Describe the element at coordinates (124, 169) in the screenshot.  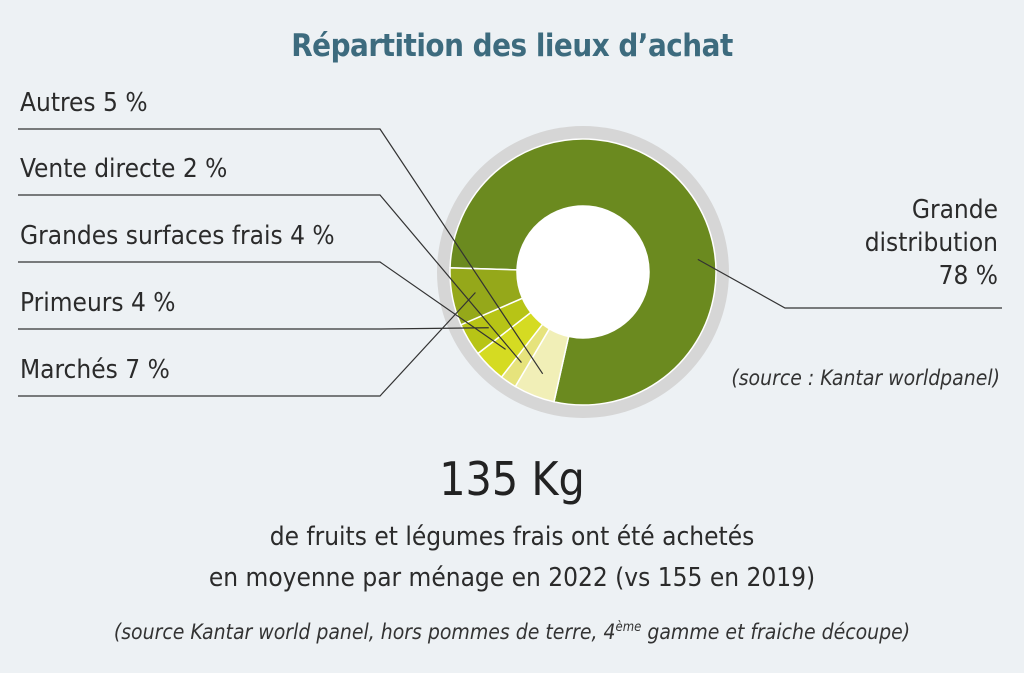
I see `label-vente-directe: Vente directe 2 %` at that location.